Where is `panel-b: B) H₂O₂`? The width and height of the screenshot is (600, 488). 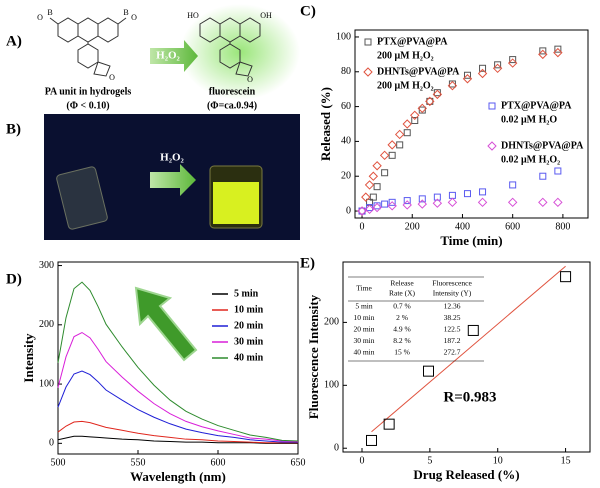
panel-b: B) H₂O₂ is located at coordinates (153, 177).